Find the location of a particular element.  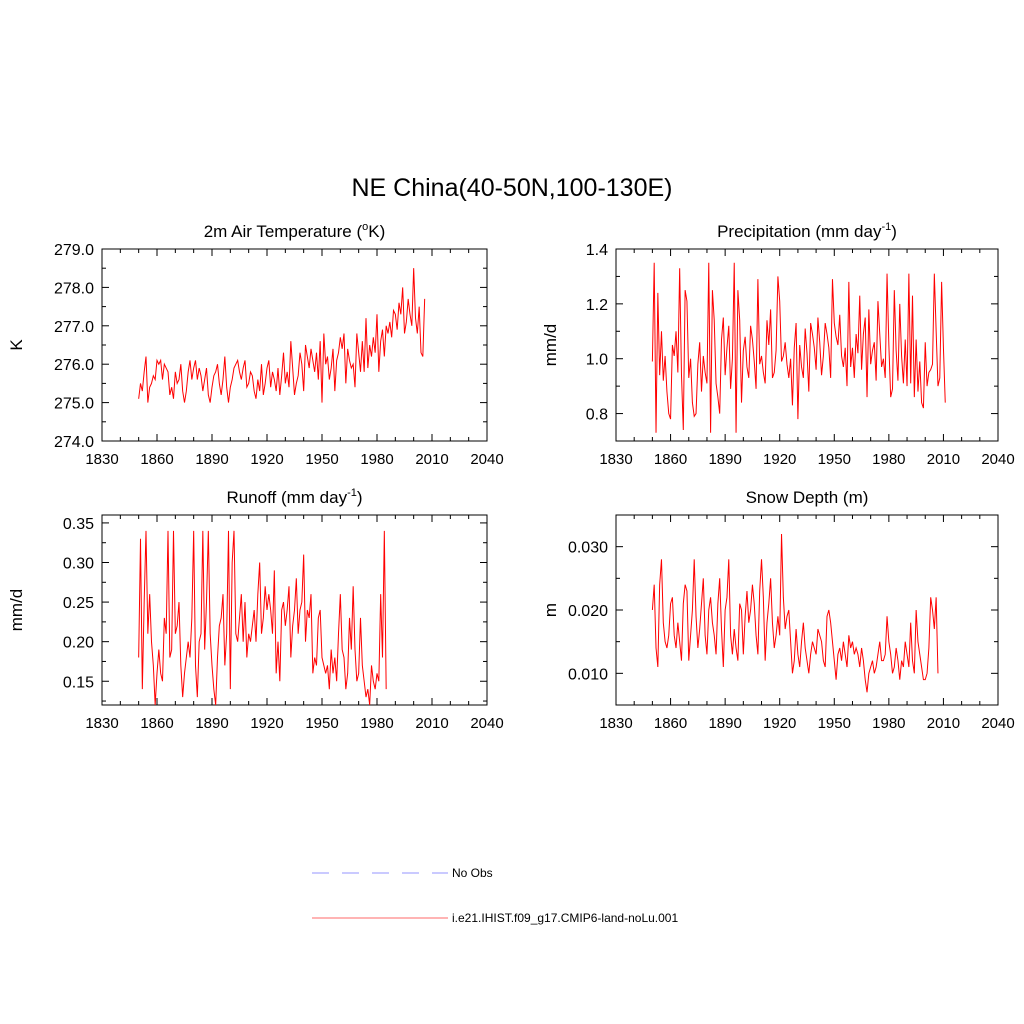

y-tick-label-runoff: 0.20 is located at coordinates (78, 643).